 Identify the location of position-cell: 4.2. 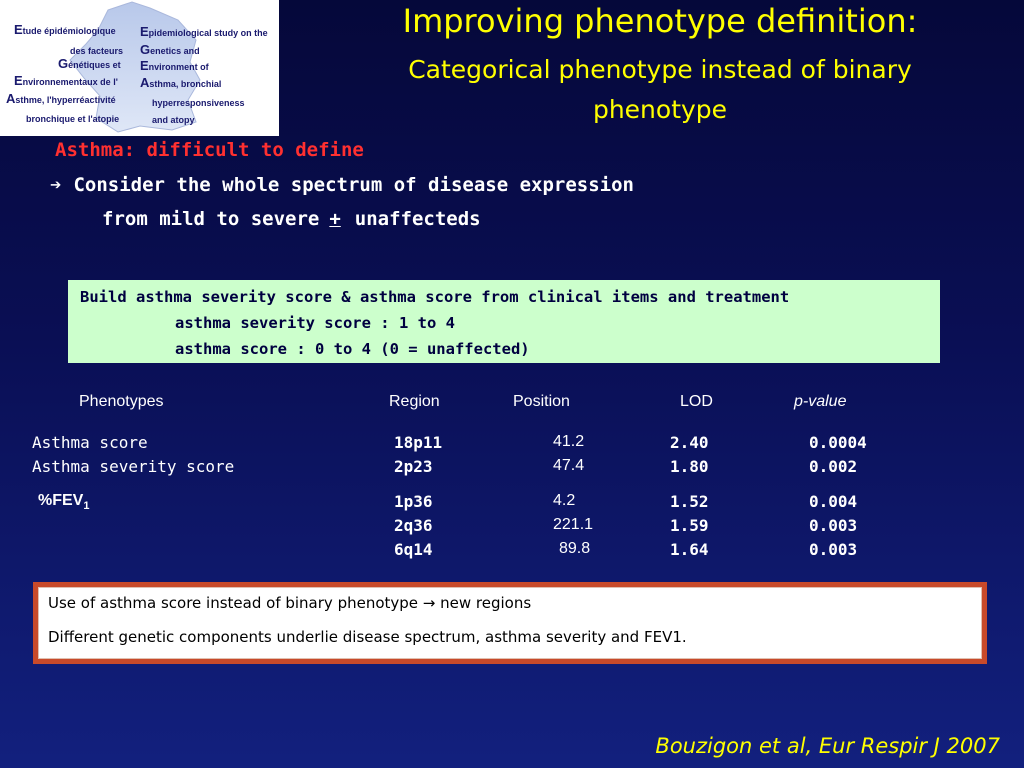
(564, 500).